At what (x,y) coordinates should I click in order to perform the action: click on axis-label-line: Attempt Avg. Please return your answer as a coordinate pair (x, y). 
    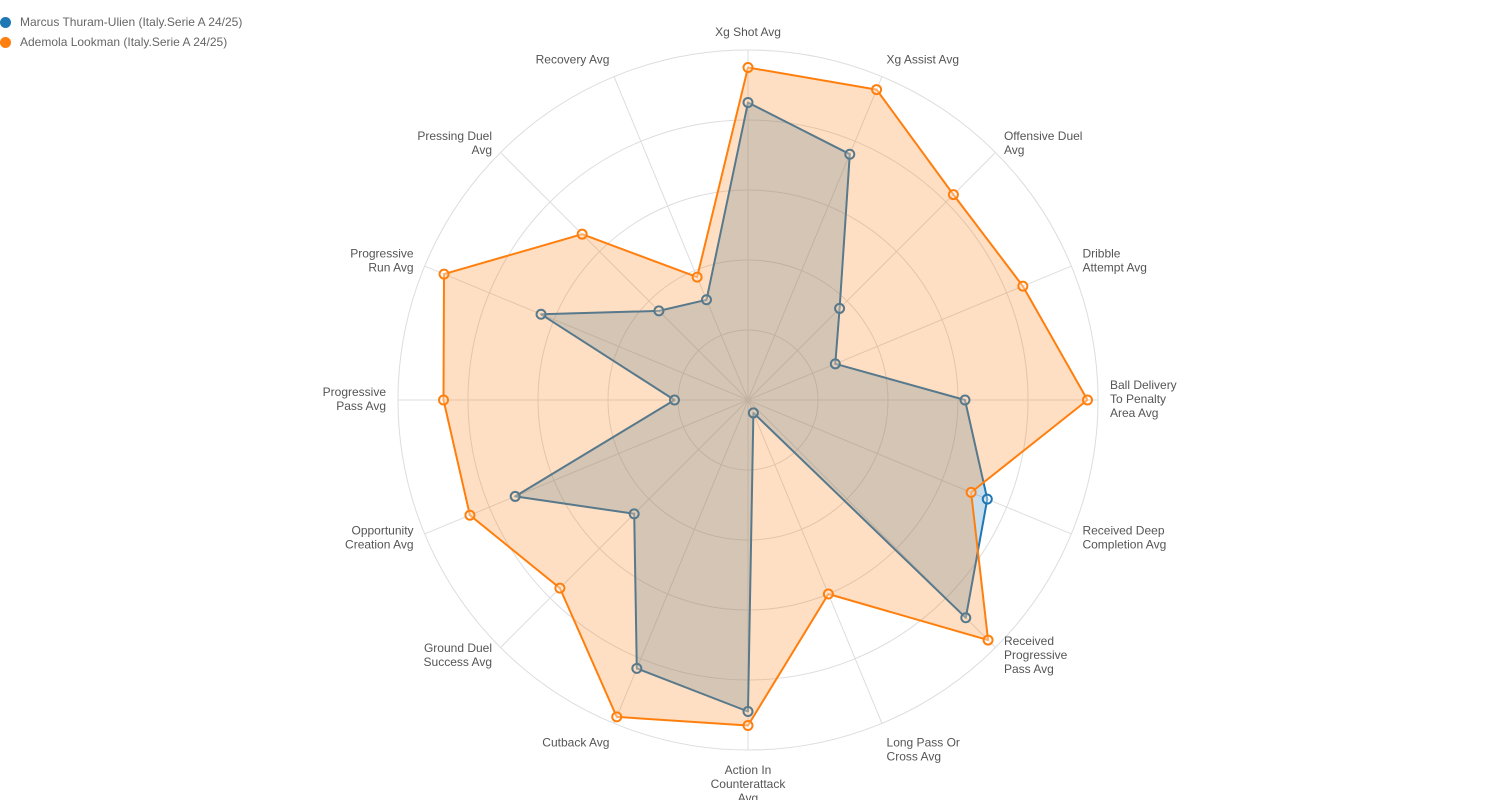
    Looking at the image, I should click on (1114, 268).